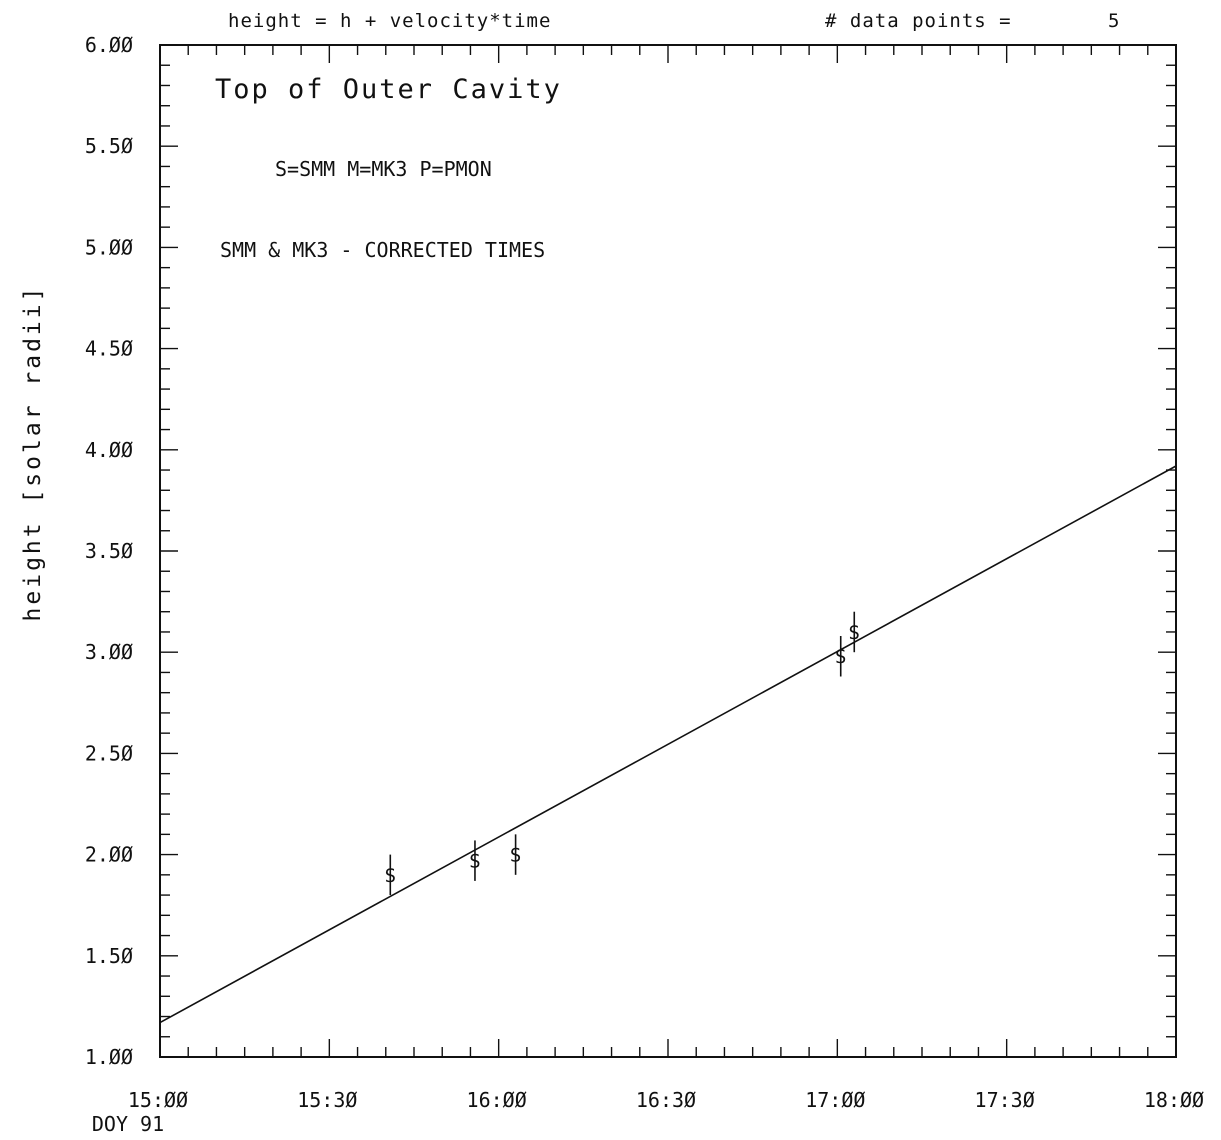 Image resolution: width=1221 pixels, height=1140 pixels. What do you see at coordinates (383, 169) in the screenshot?
I see `annotation-legend: S=SMM M=MK3 P=PMON` at bounding box center [383, 169].